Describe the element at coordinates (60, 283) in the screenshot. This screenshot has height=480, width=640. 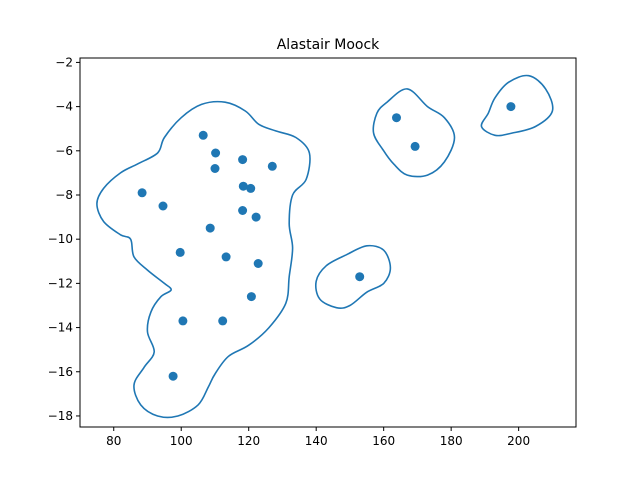
I see `y-tick-label: −12` at that location.